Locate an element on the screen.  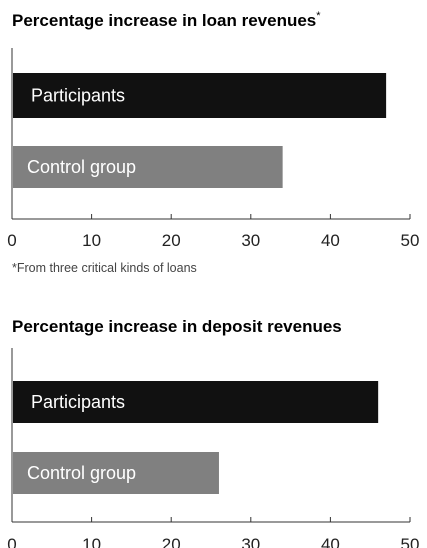
tick-label-loan-10: 10 is located at coordinates (91, 240).